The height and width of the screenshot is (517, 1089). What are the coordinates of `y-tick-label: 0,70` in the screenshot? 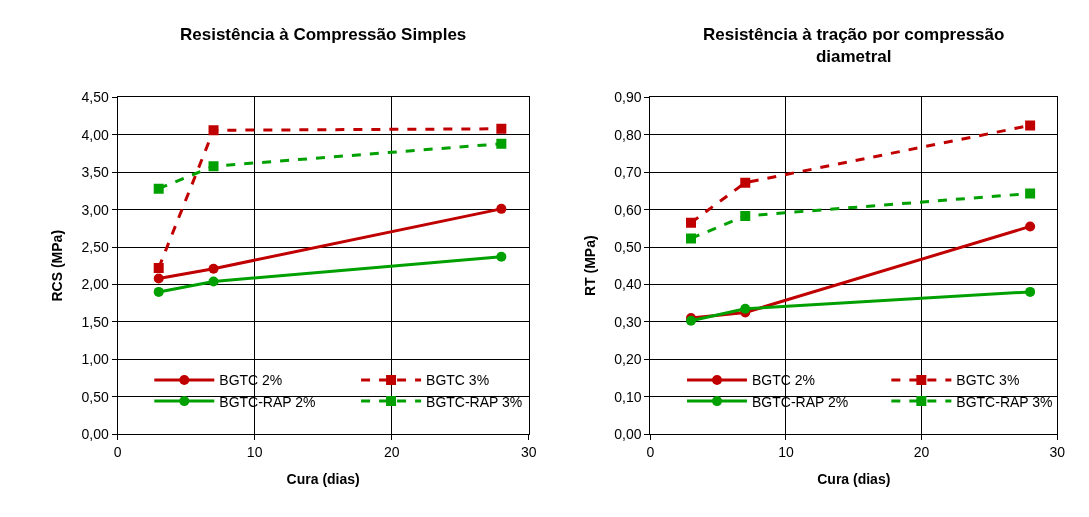 It's located at (628, 172).